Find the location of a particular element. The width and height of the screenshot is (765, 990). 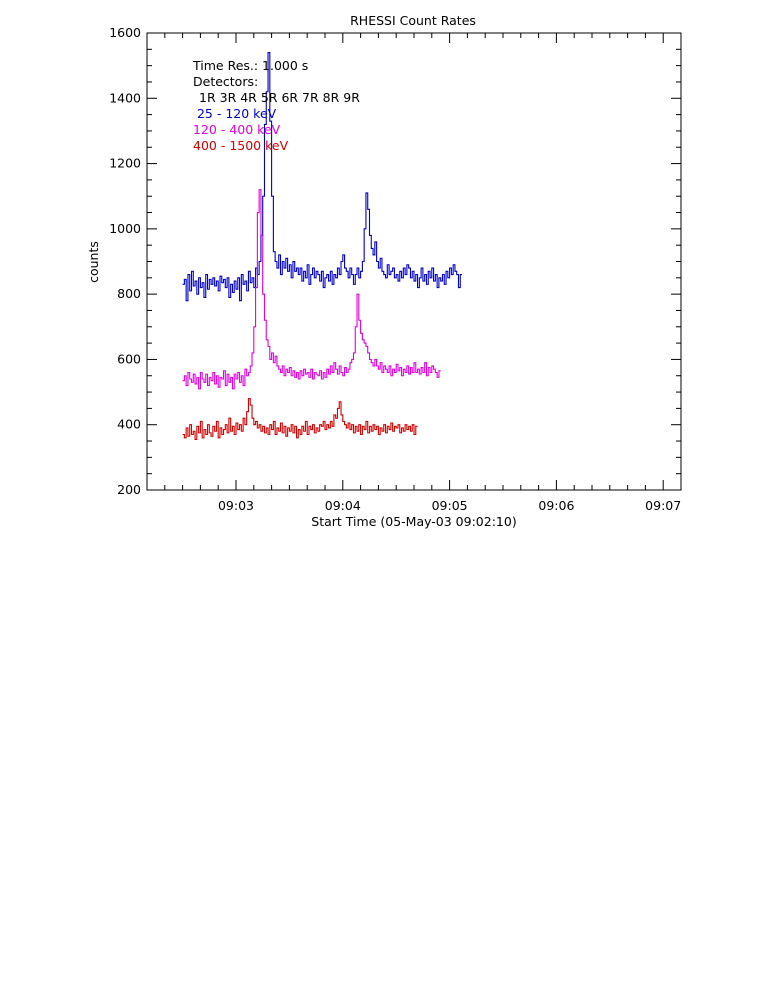

y-tick-label: 1600 is located at coordinates (125, 32).